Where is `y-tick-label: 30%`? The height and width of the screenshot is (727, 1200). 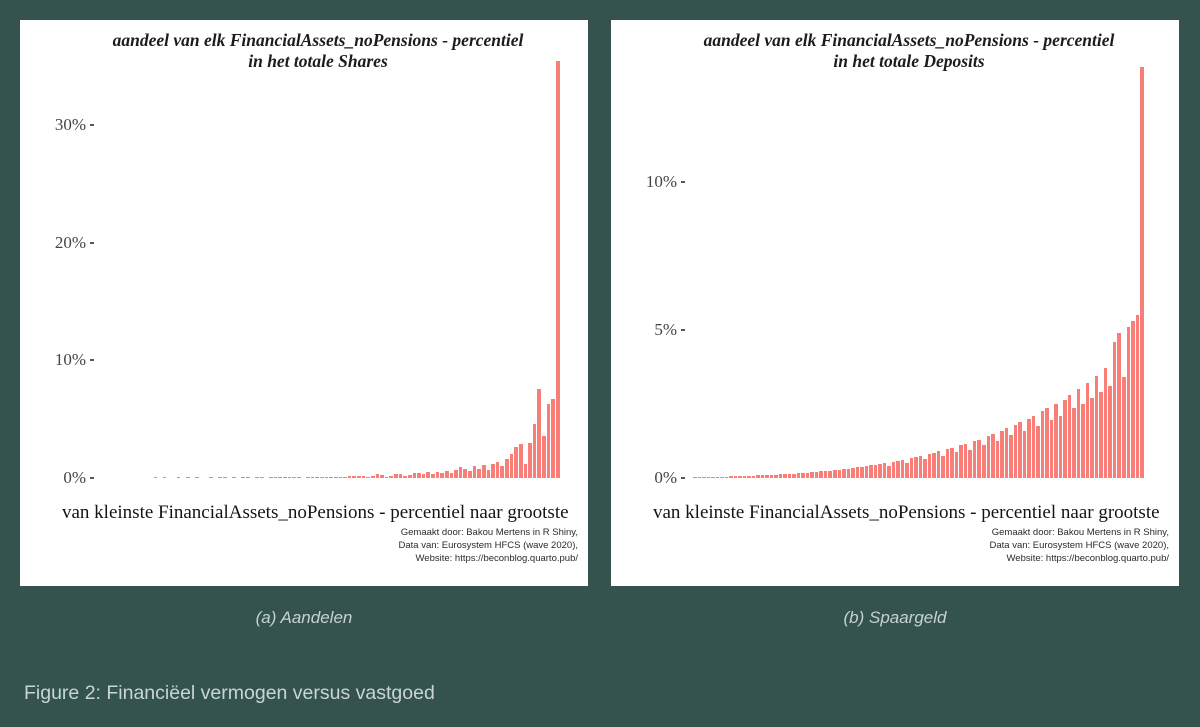 y-tick-label: 30% is located at coordinates (70, 124).